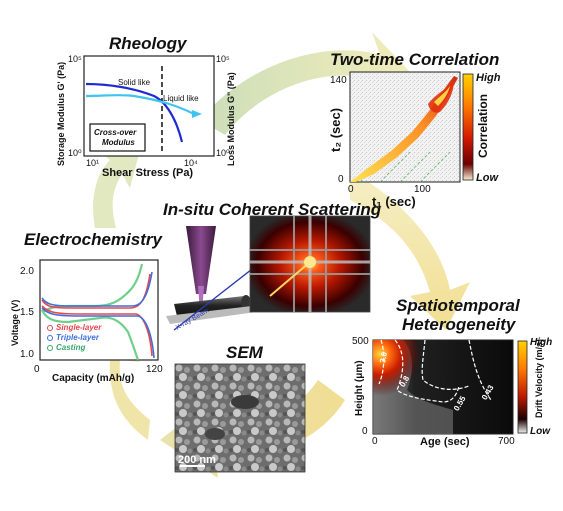 This screenshot has height=511, width=563. I want to click on sem-scale-label: 200 nm, so click(197, 460).